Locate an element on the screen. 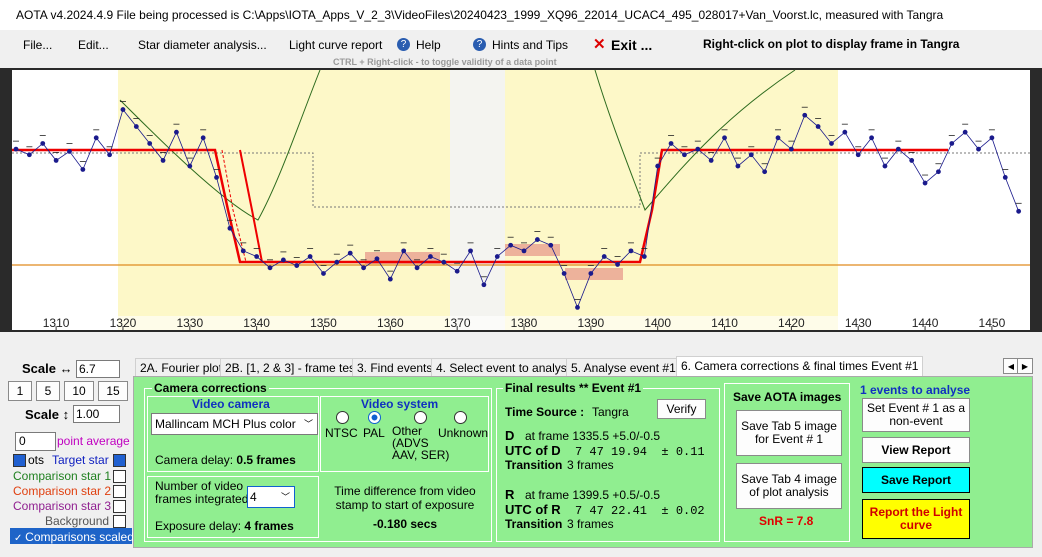 The image size is (1042, 557). scale-button: 5 is located at coordinates (48, 391).